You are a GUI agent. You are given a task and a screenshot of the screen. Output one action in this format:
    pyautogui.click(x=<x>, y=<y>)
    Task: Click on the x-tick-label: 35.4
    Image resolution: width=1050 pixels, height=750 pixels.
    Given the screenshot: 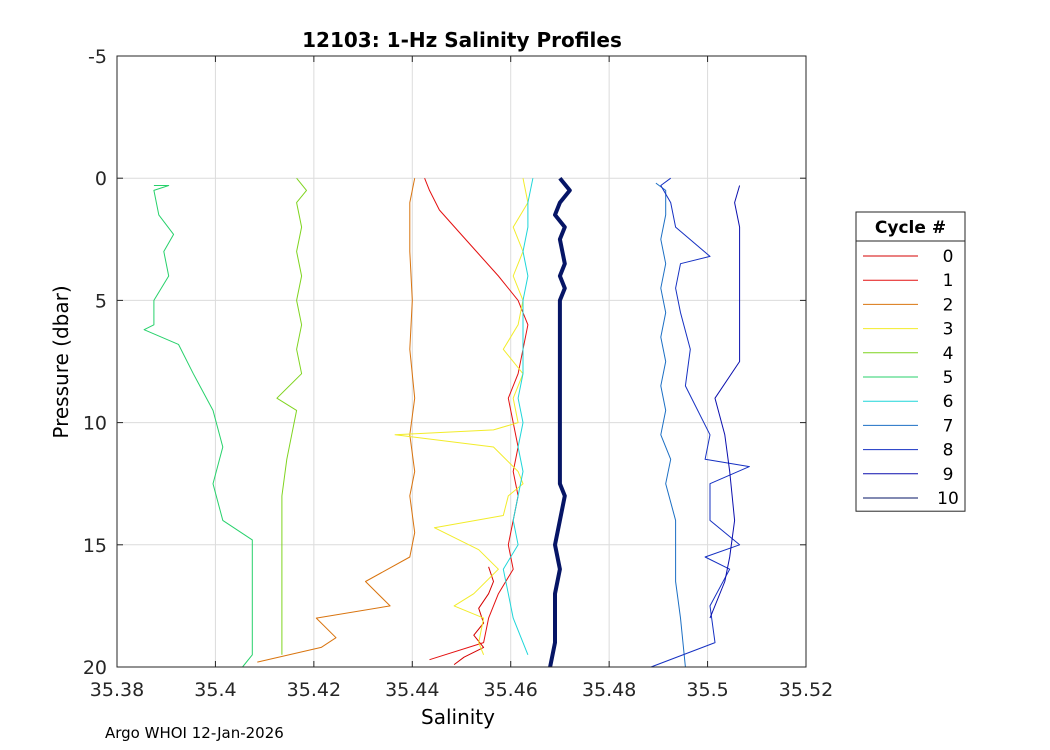 What is the action you would take?
    pyautogui.click(x=215, y=690)
    